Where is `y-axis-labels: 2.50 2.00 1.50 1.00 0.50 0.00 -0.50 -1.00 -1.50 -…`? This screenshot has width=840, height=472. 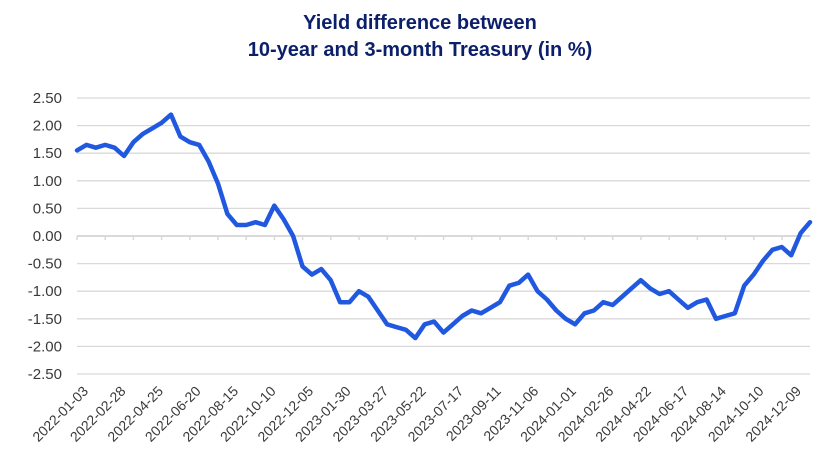
y-axis-labels: 2.50 2.00 1.50 1.00 0.50 0.00 -0.50 -1.00 -1.50 -… is located at coordinates (45, 236).